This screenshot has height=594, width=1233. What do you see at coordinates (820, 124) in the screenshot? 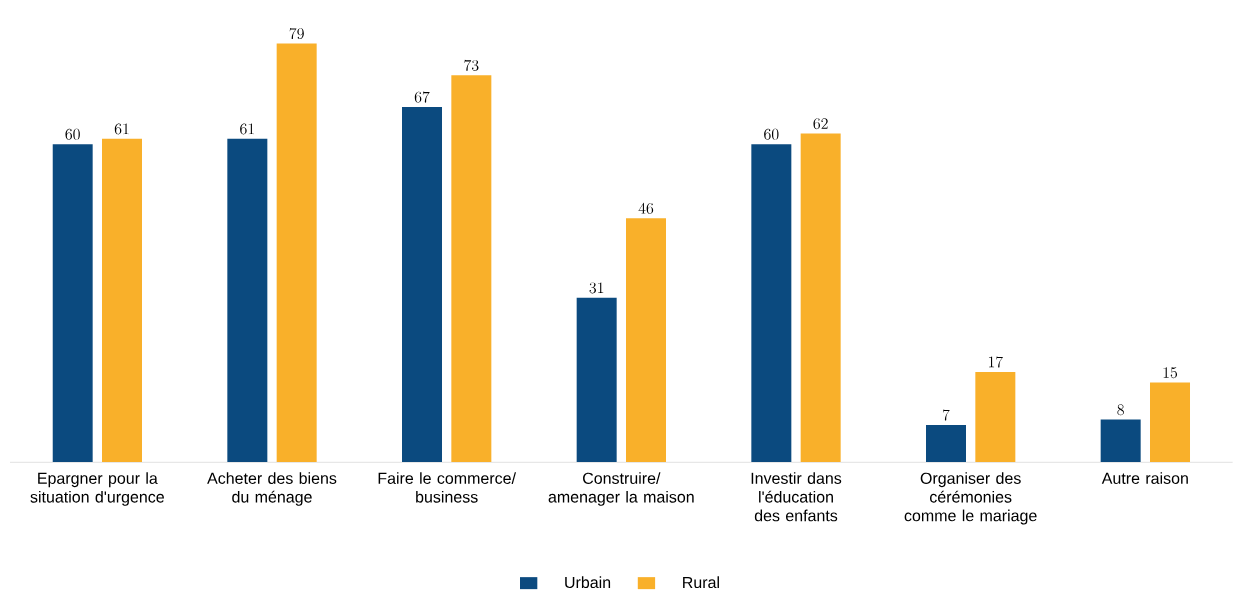
I see `data-label: 62` at bounding box center [820, 124].